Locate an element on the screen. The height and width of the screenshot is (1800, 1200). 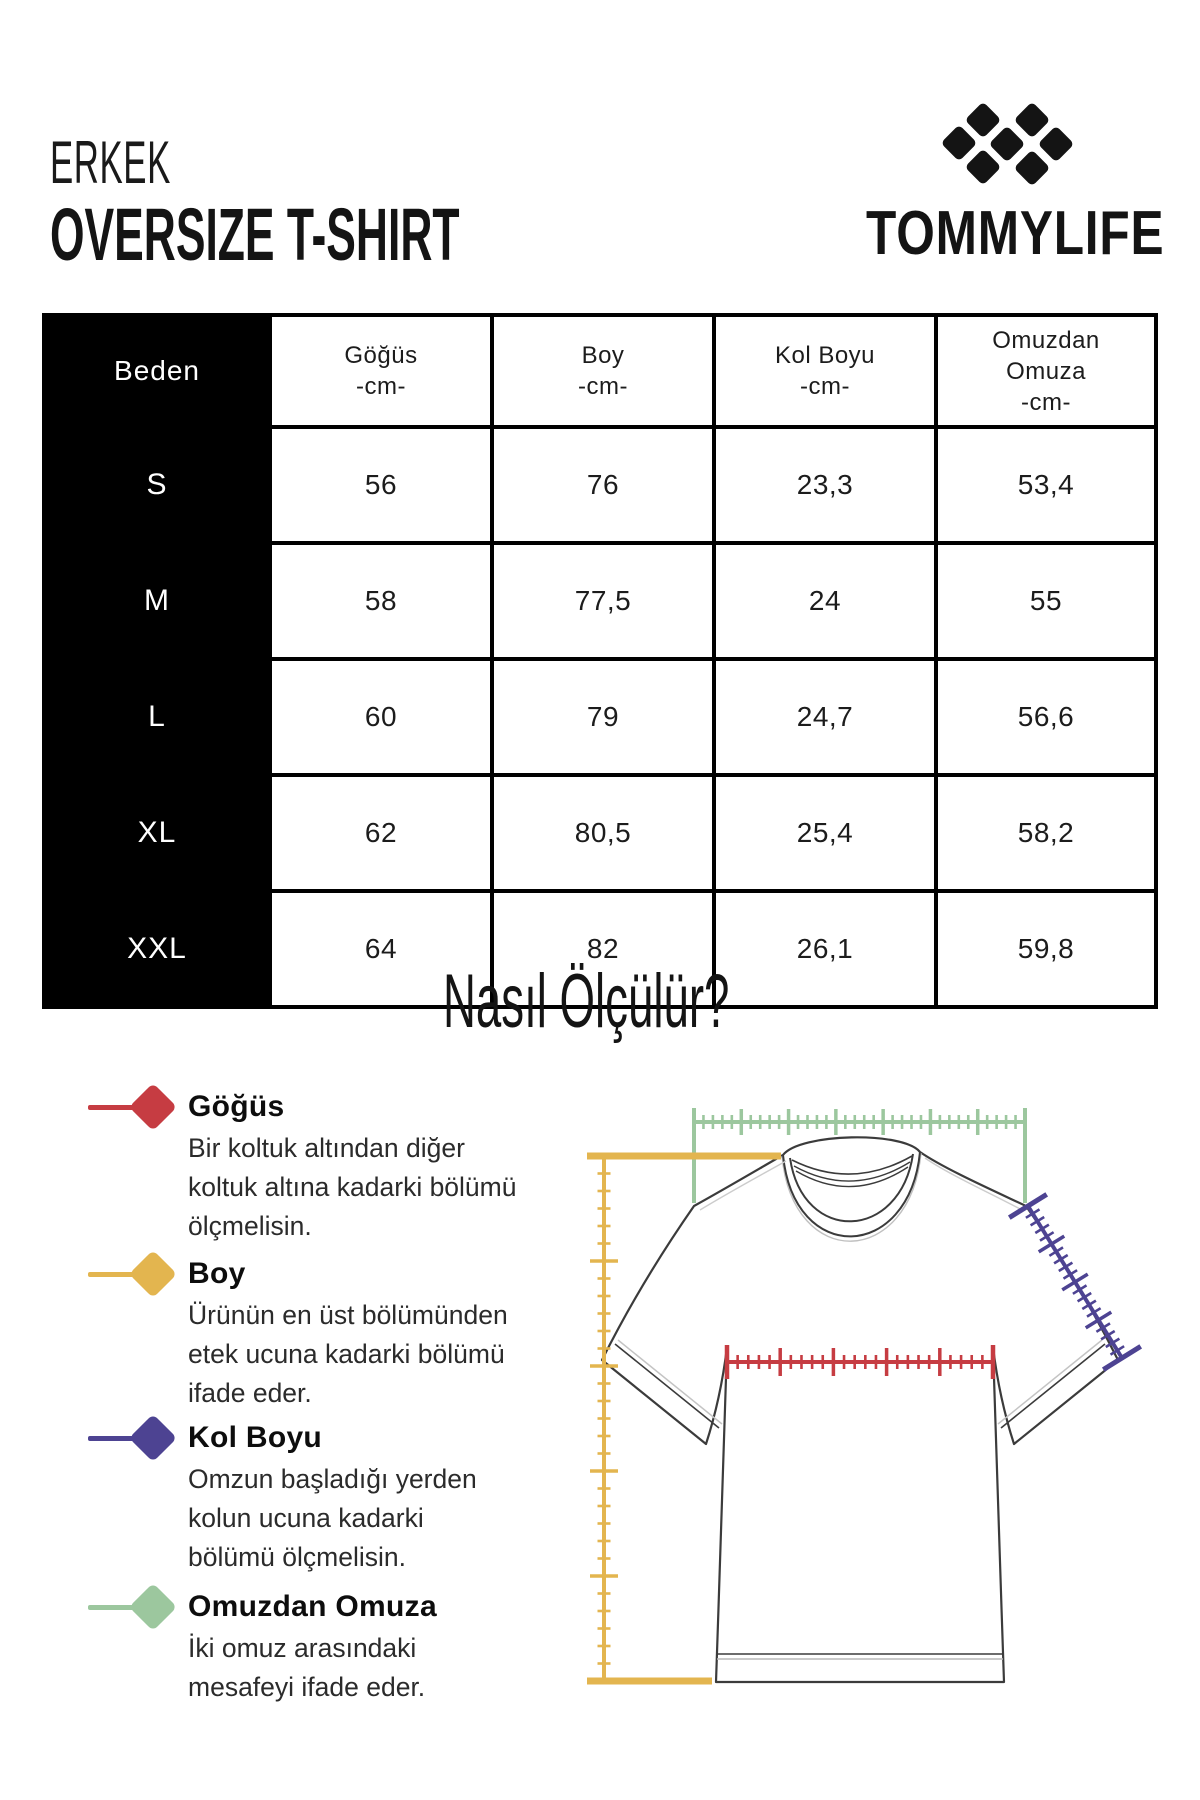
product-title: OVERSIZE T-SHIRT is located at coordinates (255, 234).